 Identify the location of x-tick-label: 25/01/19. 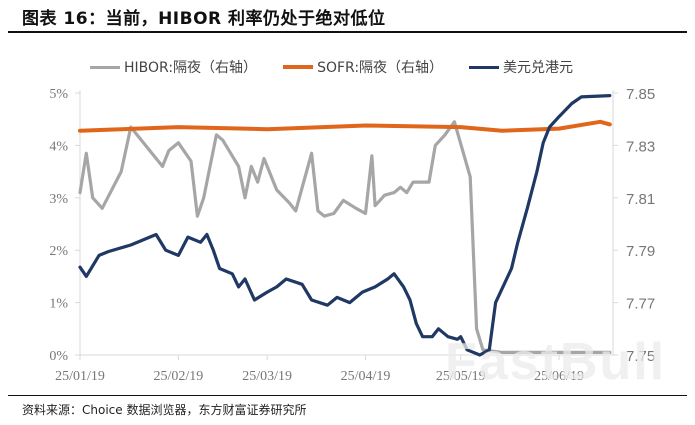
(80, 376).